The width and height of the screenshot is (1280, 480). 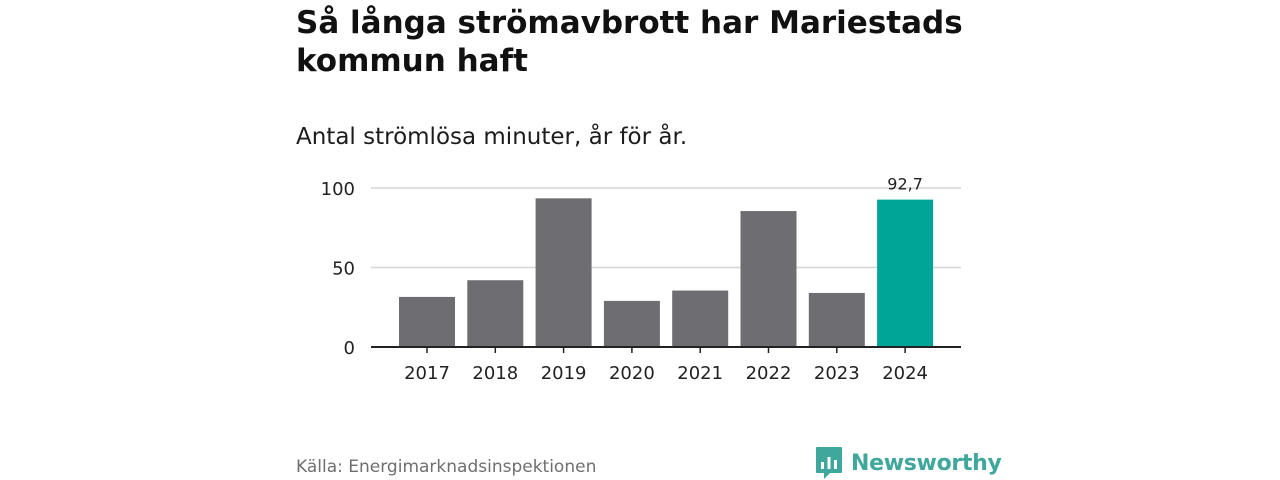 I want to click on y-tick-label: 100, so click(x=338, y=189).